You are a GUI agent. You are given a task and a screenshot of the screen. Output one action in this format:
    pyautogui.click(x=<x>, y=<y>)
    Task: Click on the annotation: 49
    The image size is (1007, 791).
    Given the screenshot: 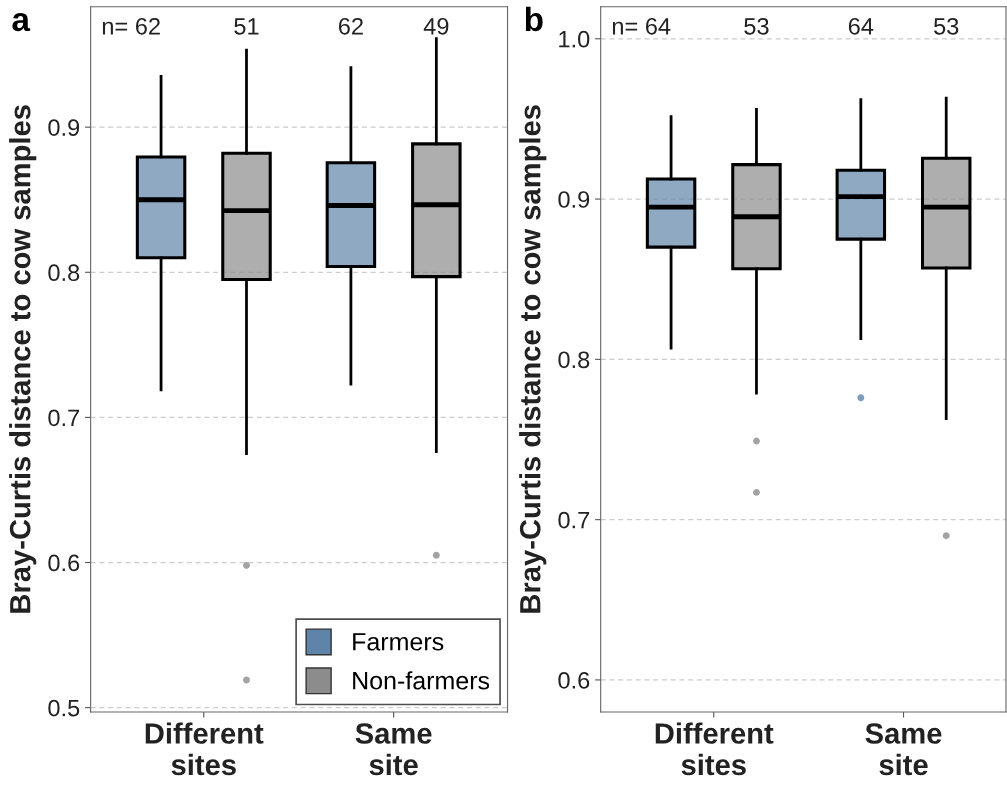 What is the action you would take?
    pyautogui.click(x=436, y=26)
    